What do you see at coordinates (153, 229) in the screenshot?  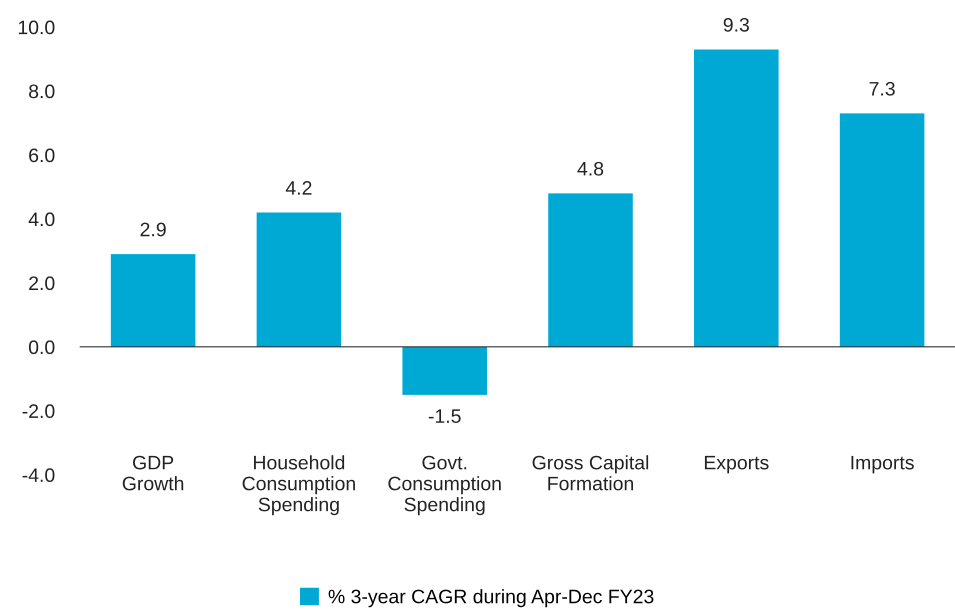 I see `data-label: 2.9` at bounding box center [153, 229].